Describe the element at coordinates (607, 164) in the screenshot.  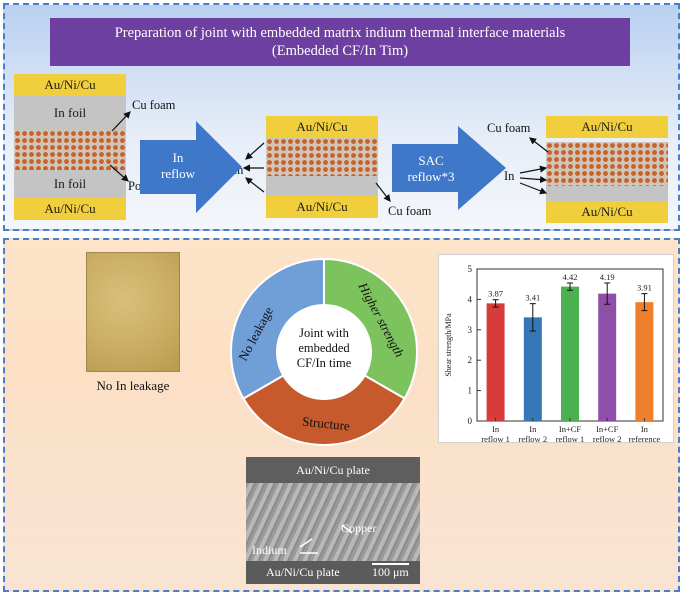
I see `stage3-cu-foam` at that location.